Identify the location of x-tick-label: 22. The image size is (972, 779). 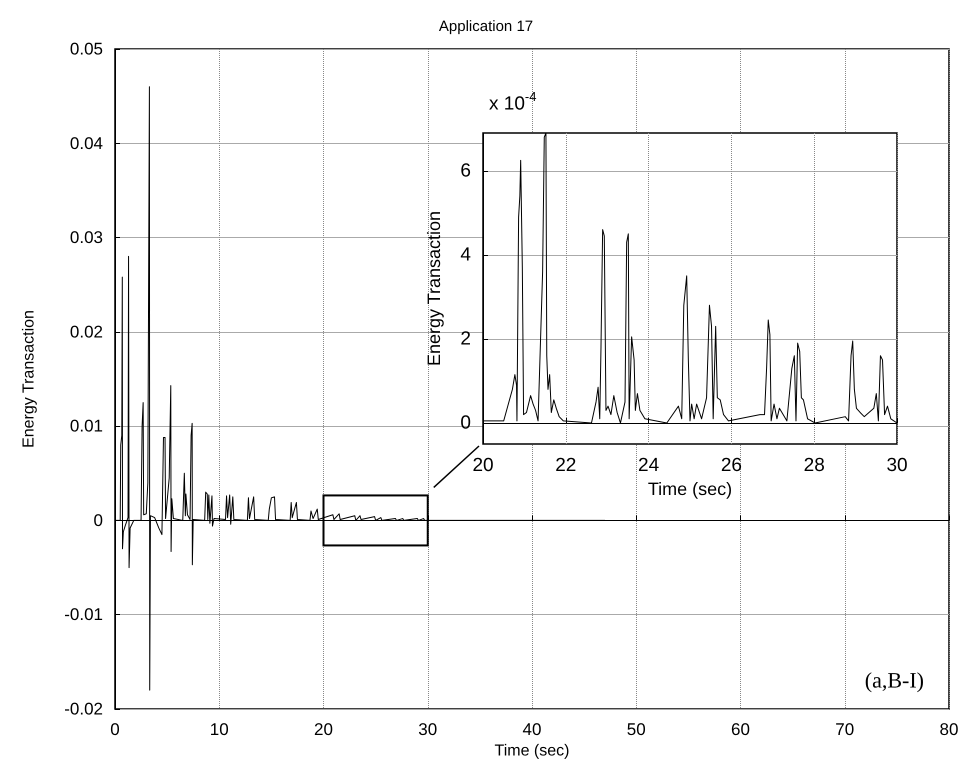
(565, 465).